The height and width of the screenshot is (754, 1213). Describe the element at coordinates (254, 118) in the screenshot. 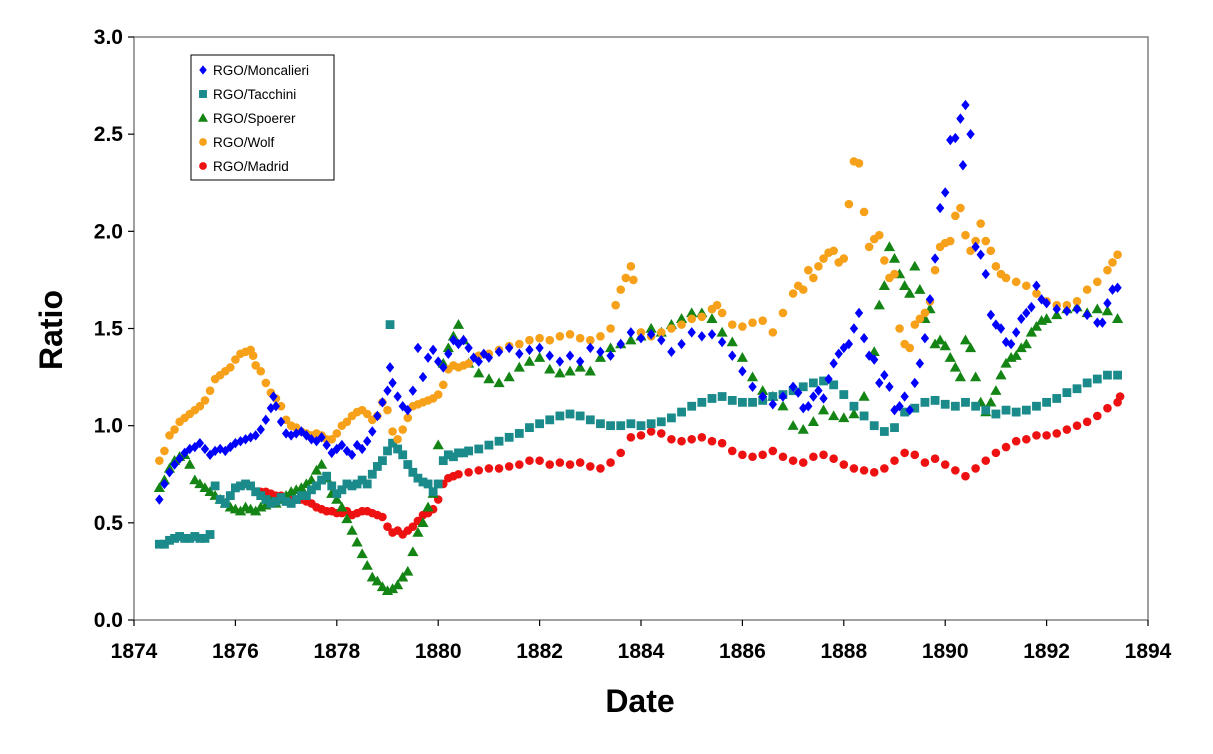

I see `legend-label: RGO/Spoerer` at that location.